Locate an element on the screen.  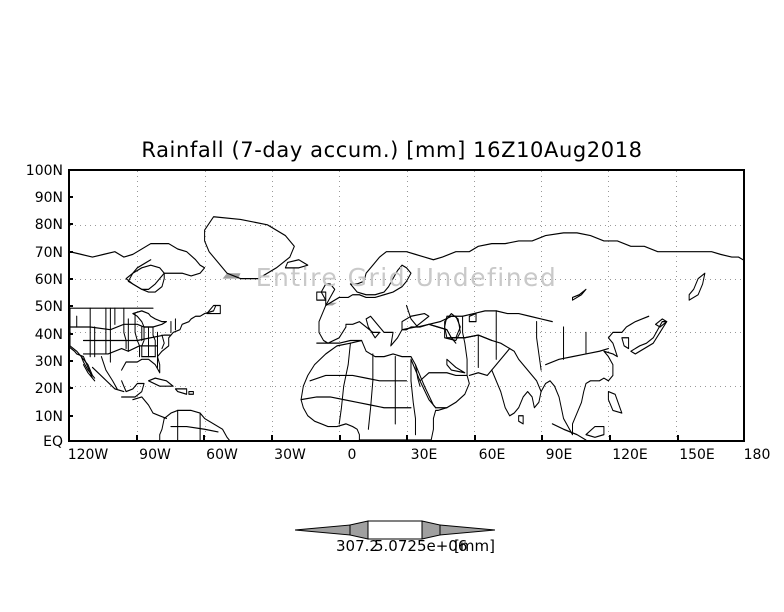
ytick-60N is located at coordinates (70, 279).